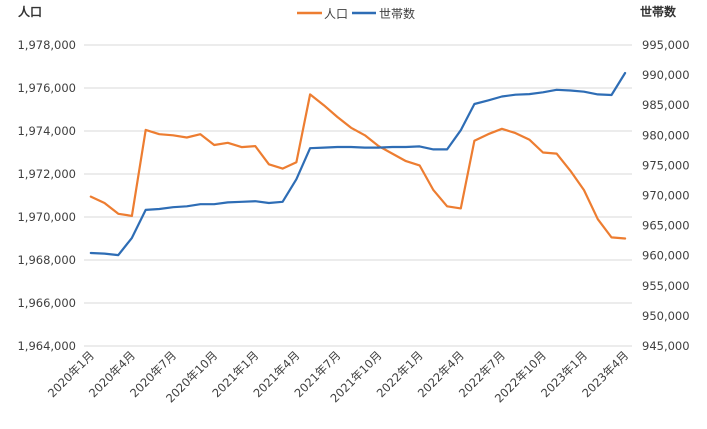  Describe the element at coordinates (666, 135) in the screenshot. I see `right-tick-label: 980,000` at that location.